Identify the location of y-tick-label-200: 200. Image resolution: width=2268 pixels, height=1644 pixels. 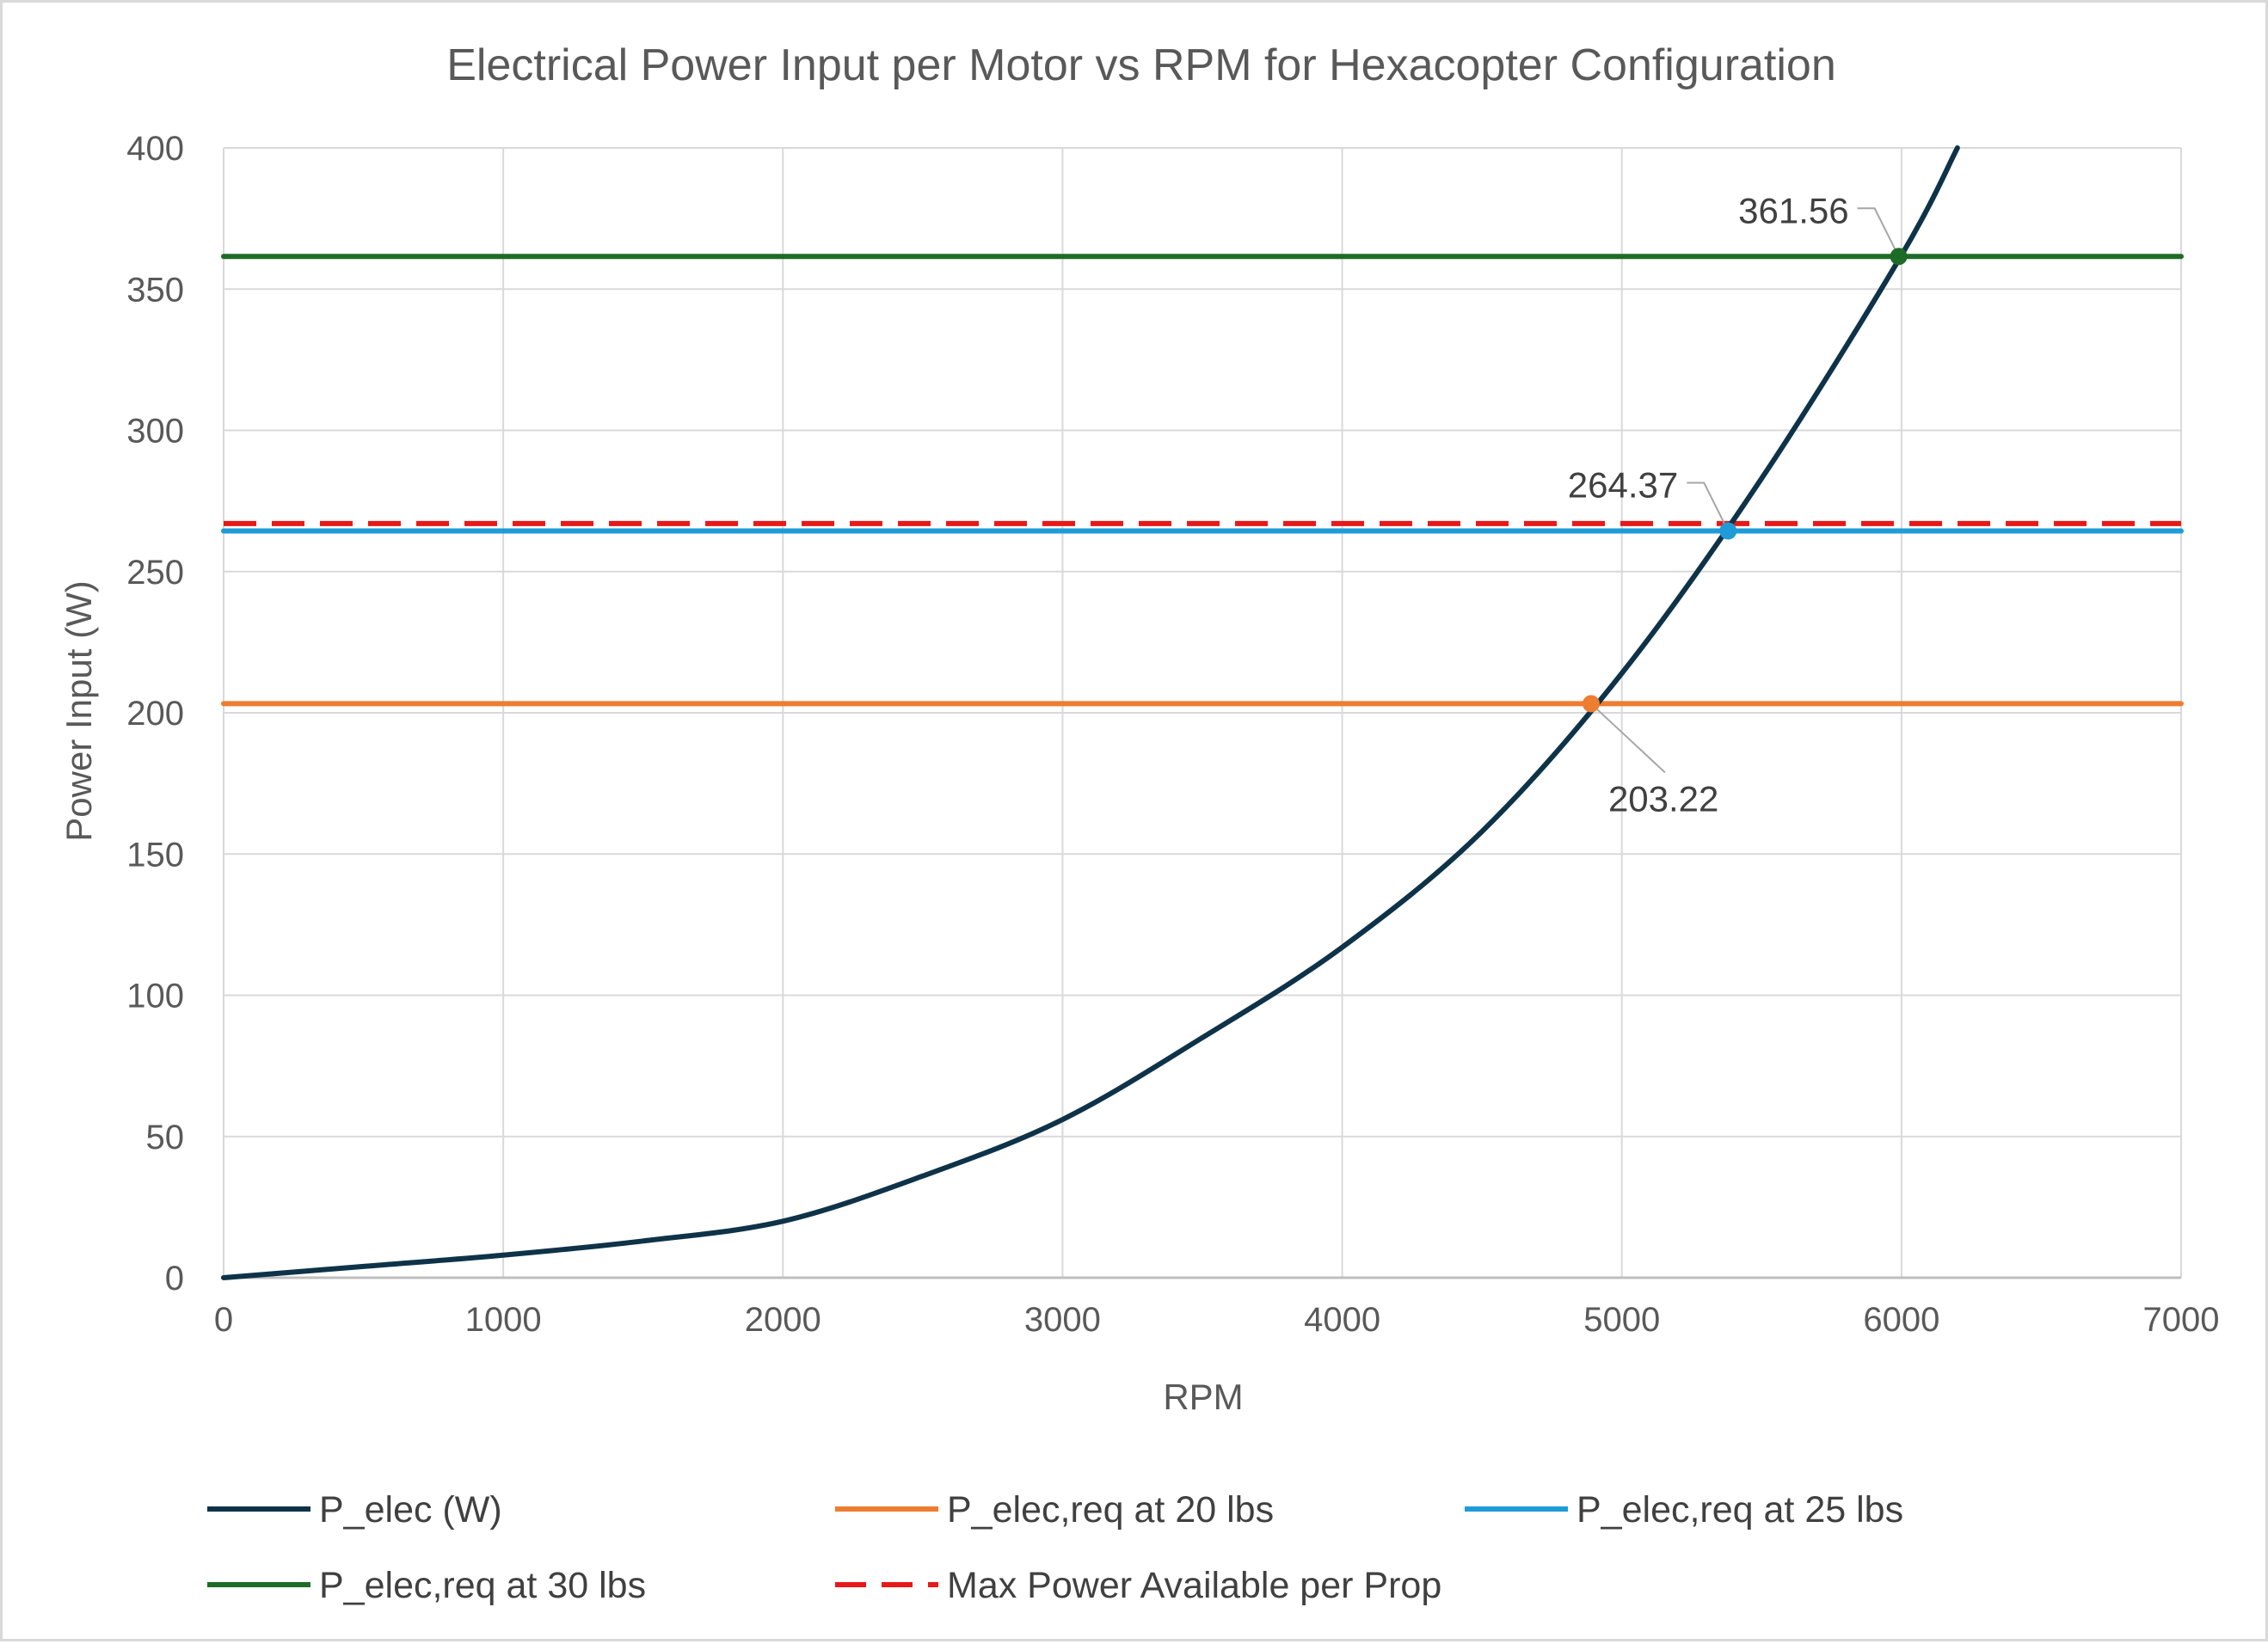
(155, 714).